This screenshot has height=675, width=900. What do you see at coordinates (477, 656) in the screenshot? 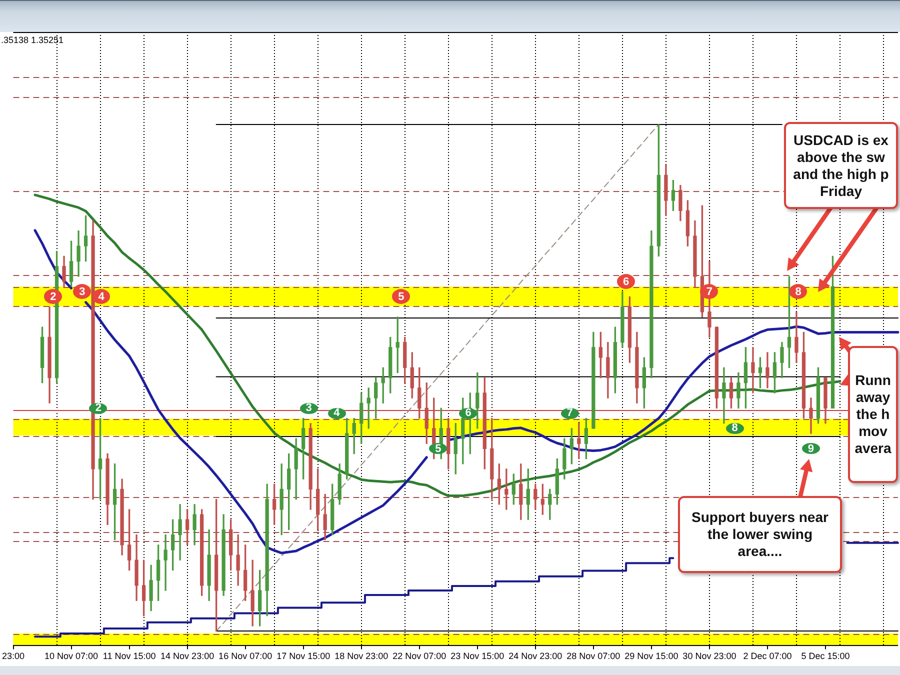
I see `x-tick-label: 23 Nov 15:00` at bounding box center [477, 656].